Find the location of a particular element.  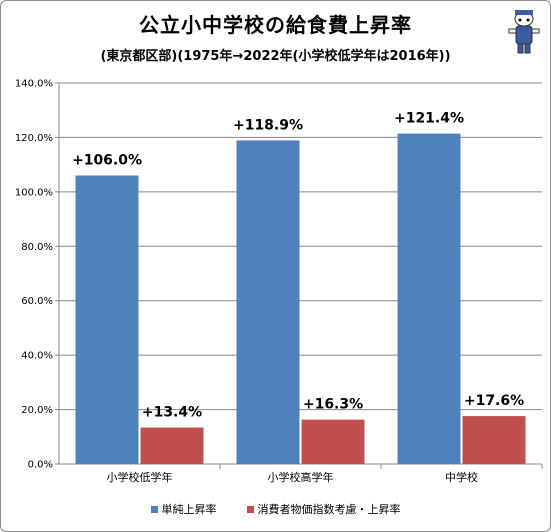

chart-subtitle: (東京都区部)(1975年→2022年(小学校低学年は2016年)) is located at coordinates (275, 56).